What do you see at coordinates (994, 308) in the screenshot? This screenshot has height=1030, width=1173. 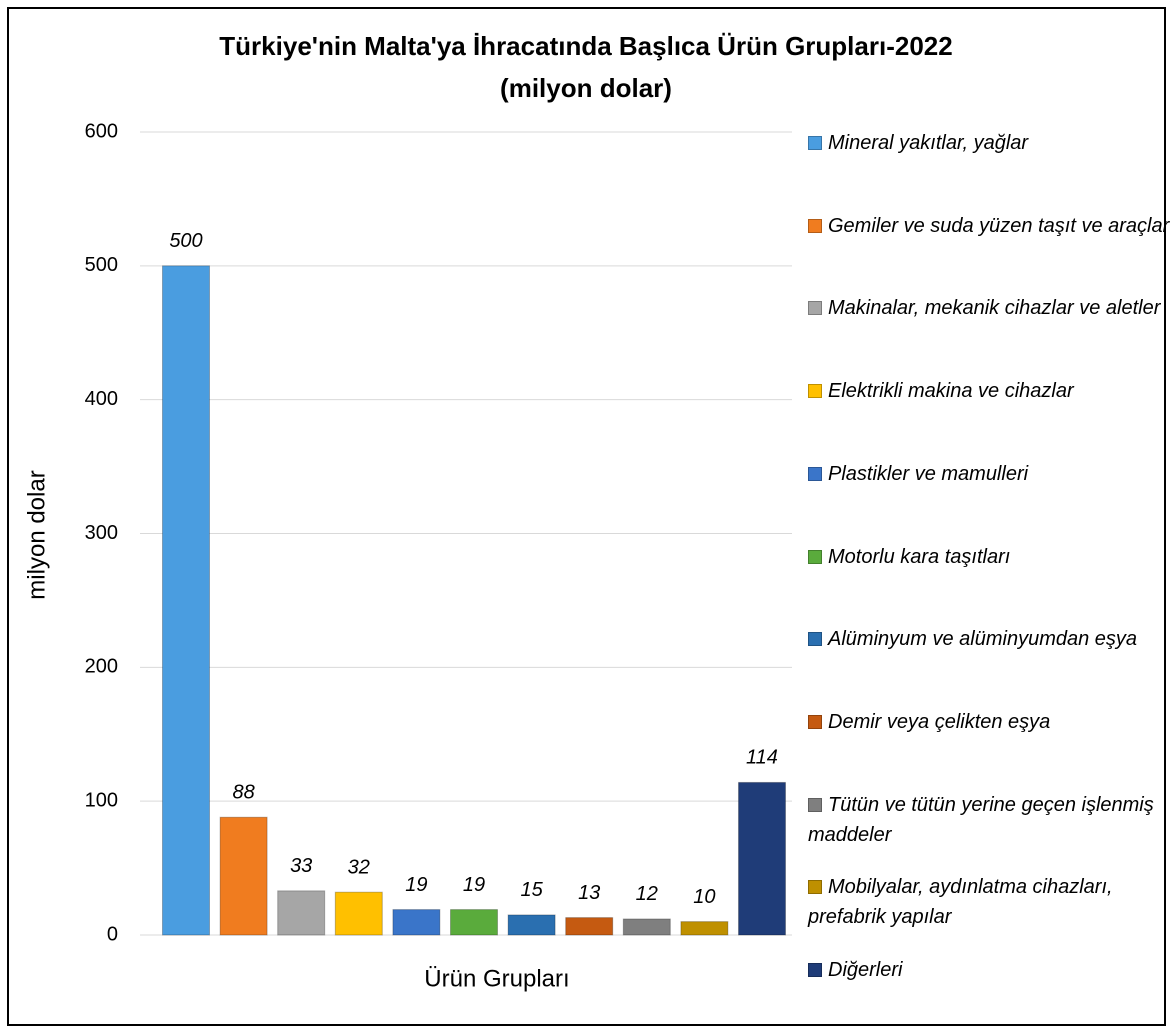 I see `legend-label: Makinalar, mekanik cihazlar ve aletler` at bounding box center [994, 308].